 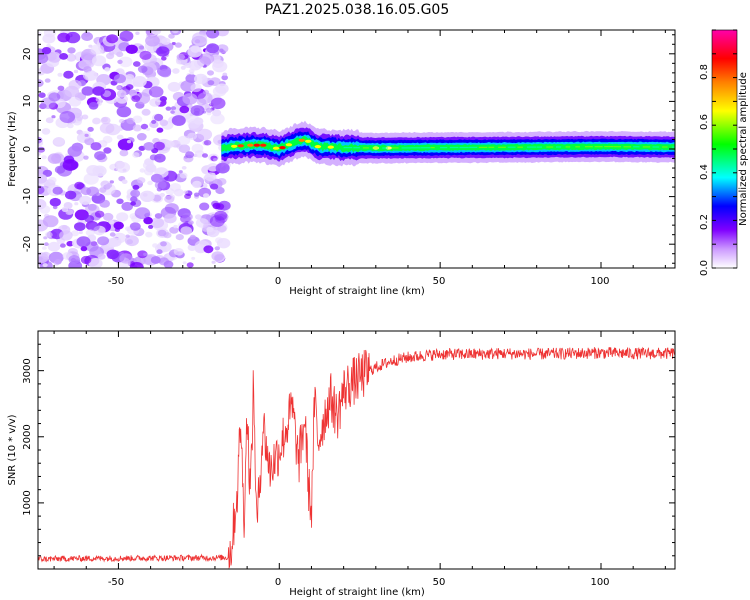 What do you see at coordinates (704, 268) in the screenshot?
I see `colorbar-tick-label: 0.0` at bounding box center [704, 268].